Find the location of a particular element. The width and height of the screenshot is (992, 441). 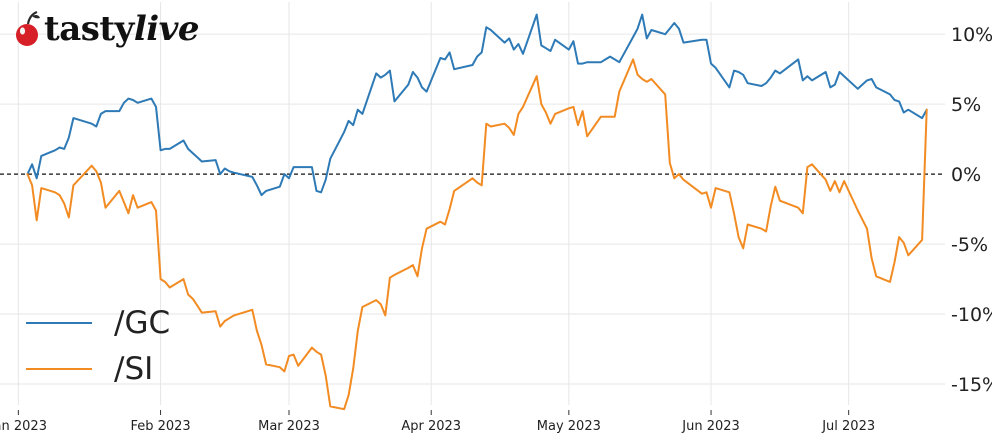

brand-logo: tastylive is located at coordinates (106, 29).